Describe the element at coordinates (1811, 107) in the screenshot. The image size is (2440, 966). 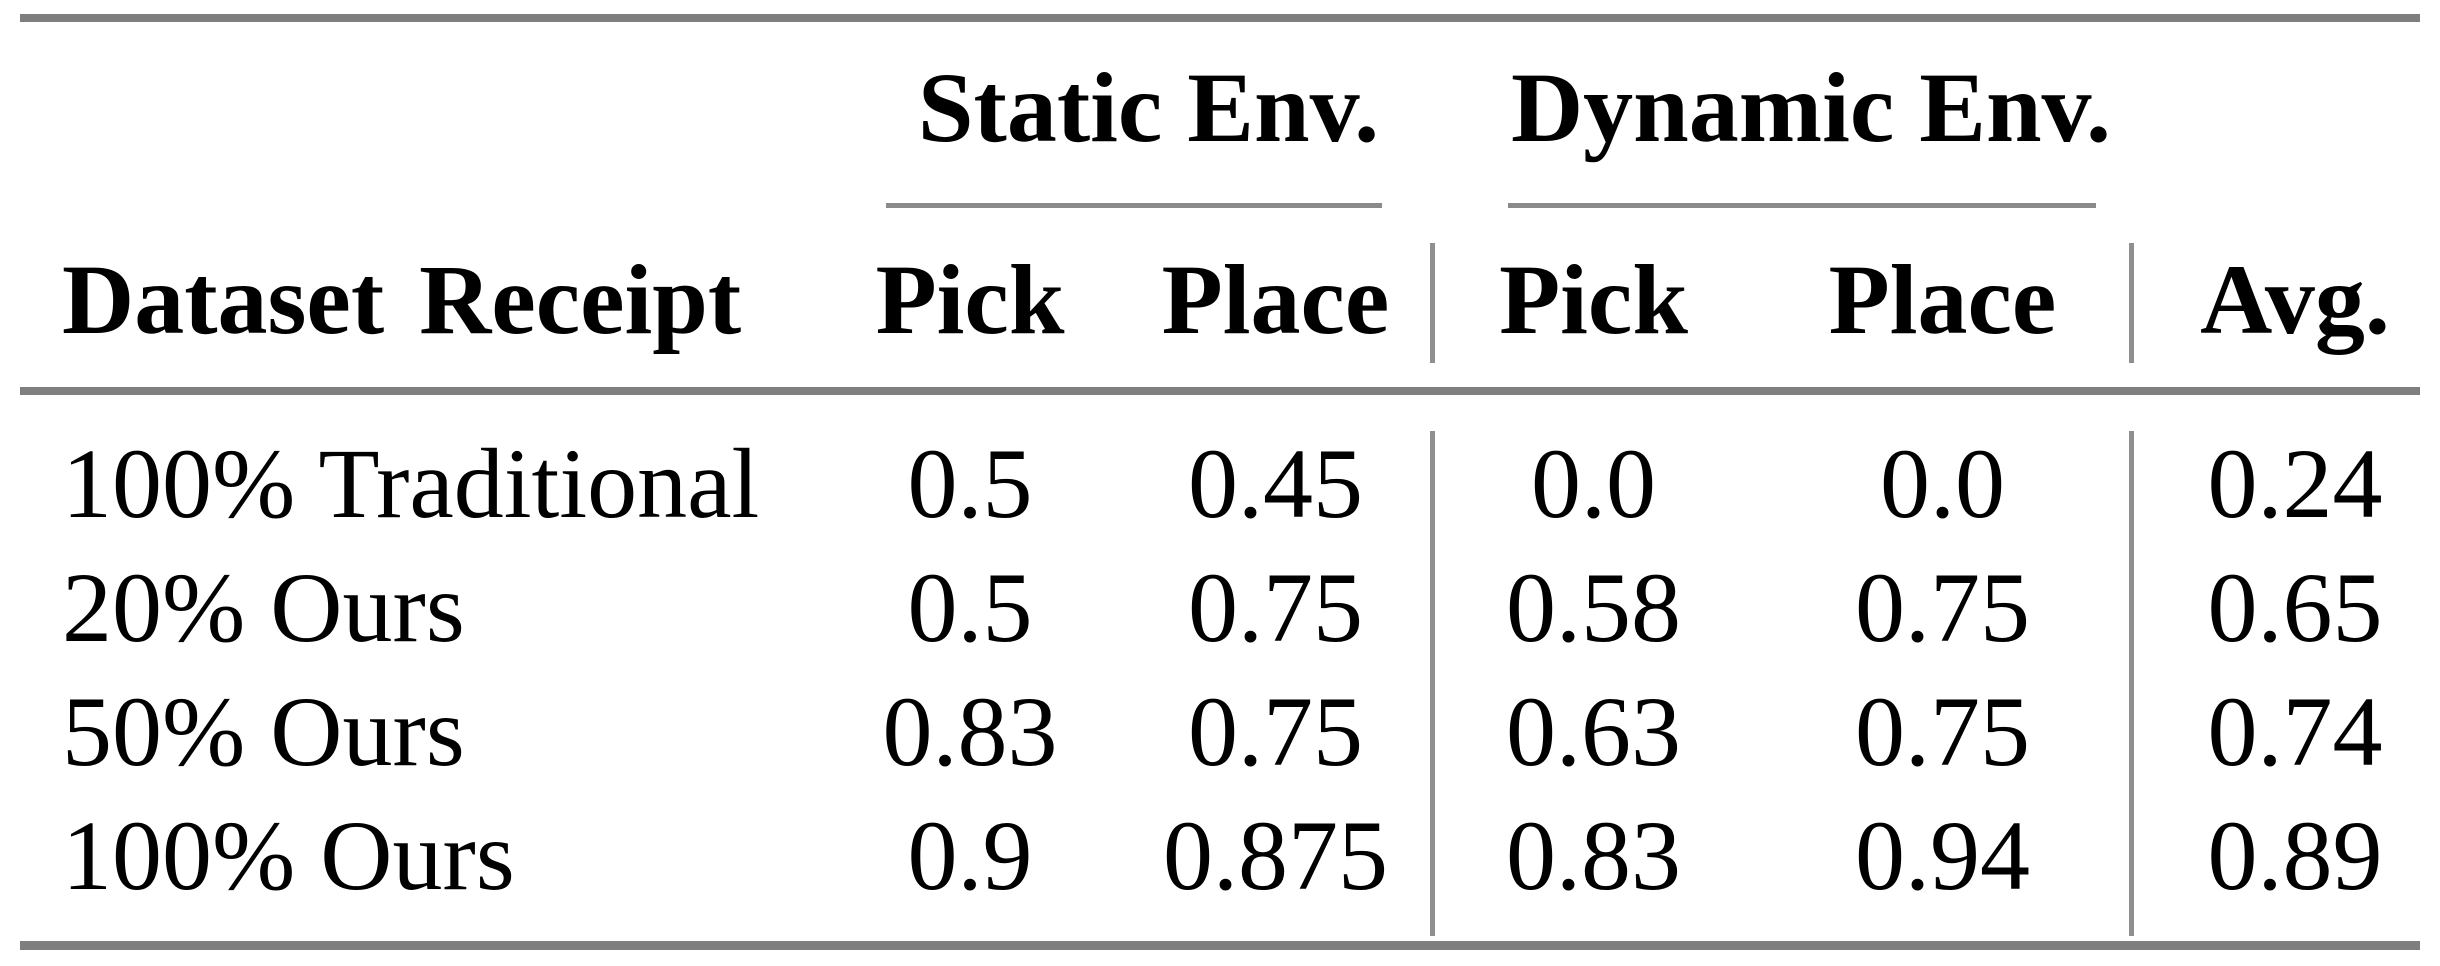
I see `group-header-dynamic-env: Dynamic Env.` at that location.